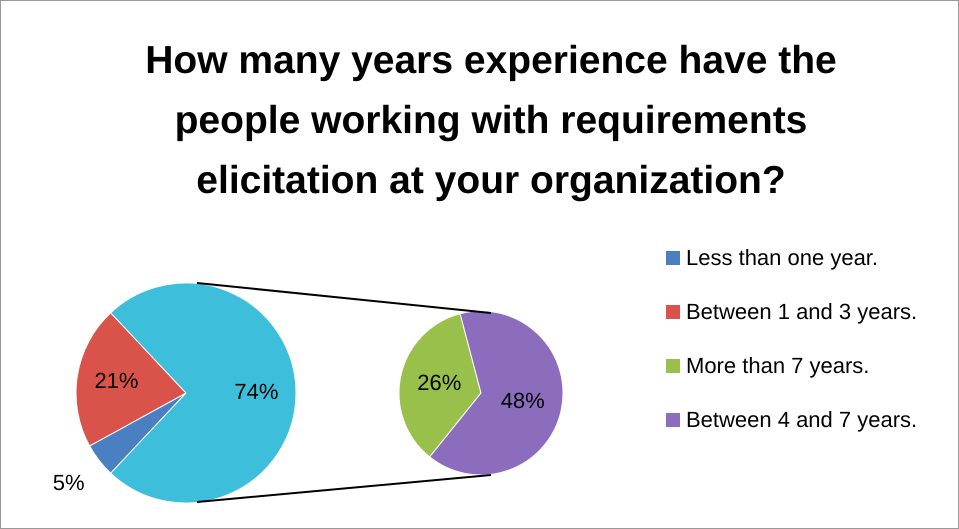 The image size is (959, 529). I want to click on data-label: 21%, so click(116, 381).